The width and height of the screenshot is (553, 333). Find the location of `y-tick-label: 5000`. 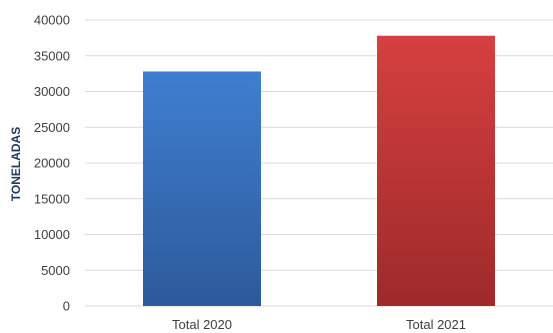

y-tick-label: 5000 is located at coordinates (55, 270).